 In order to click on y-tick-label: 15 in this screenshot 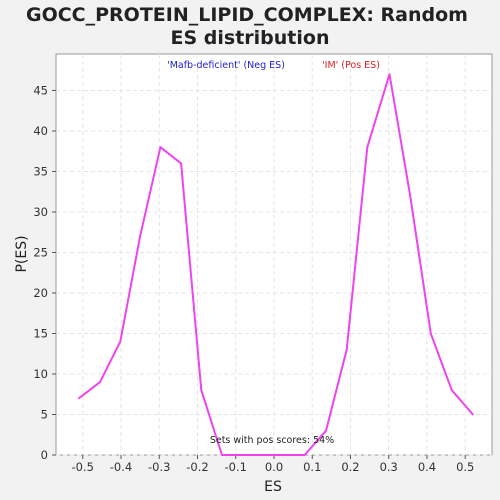, I will do `click(40, 333)`.